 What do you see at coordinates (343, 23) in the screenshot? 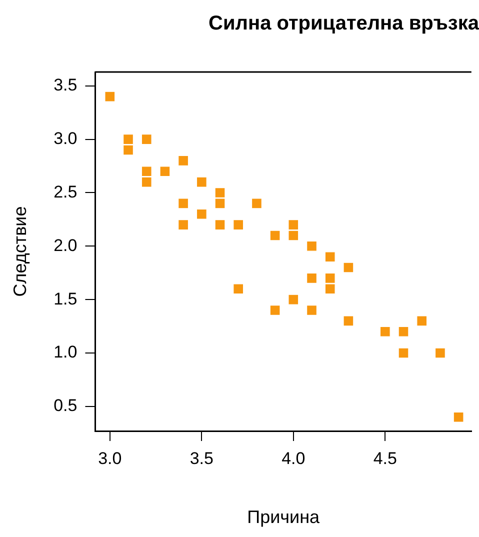
I see `chart-title: Силна отрицателна връзка` at bounding box center [343, 23].